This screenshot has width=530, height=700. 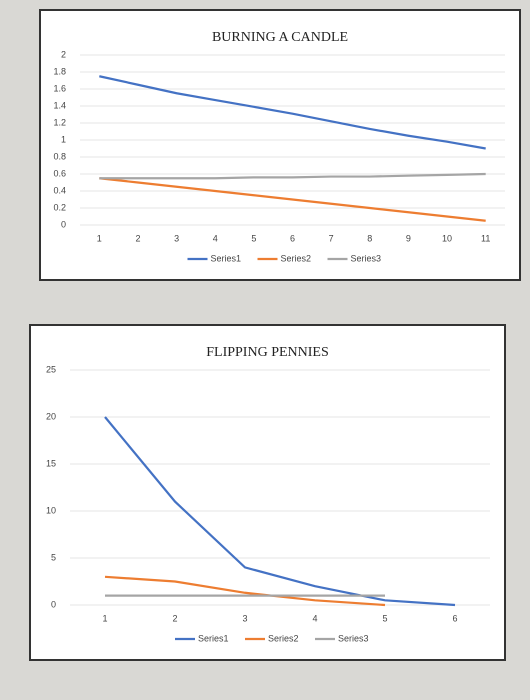 I want to click on y-tick-label: 2, so click(x=63, y=54).